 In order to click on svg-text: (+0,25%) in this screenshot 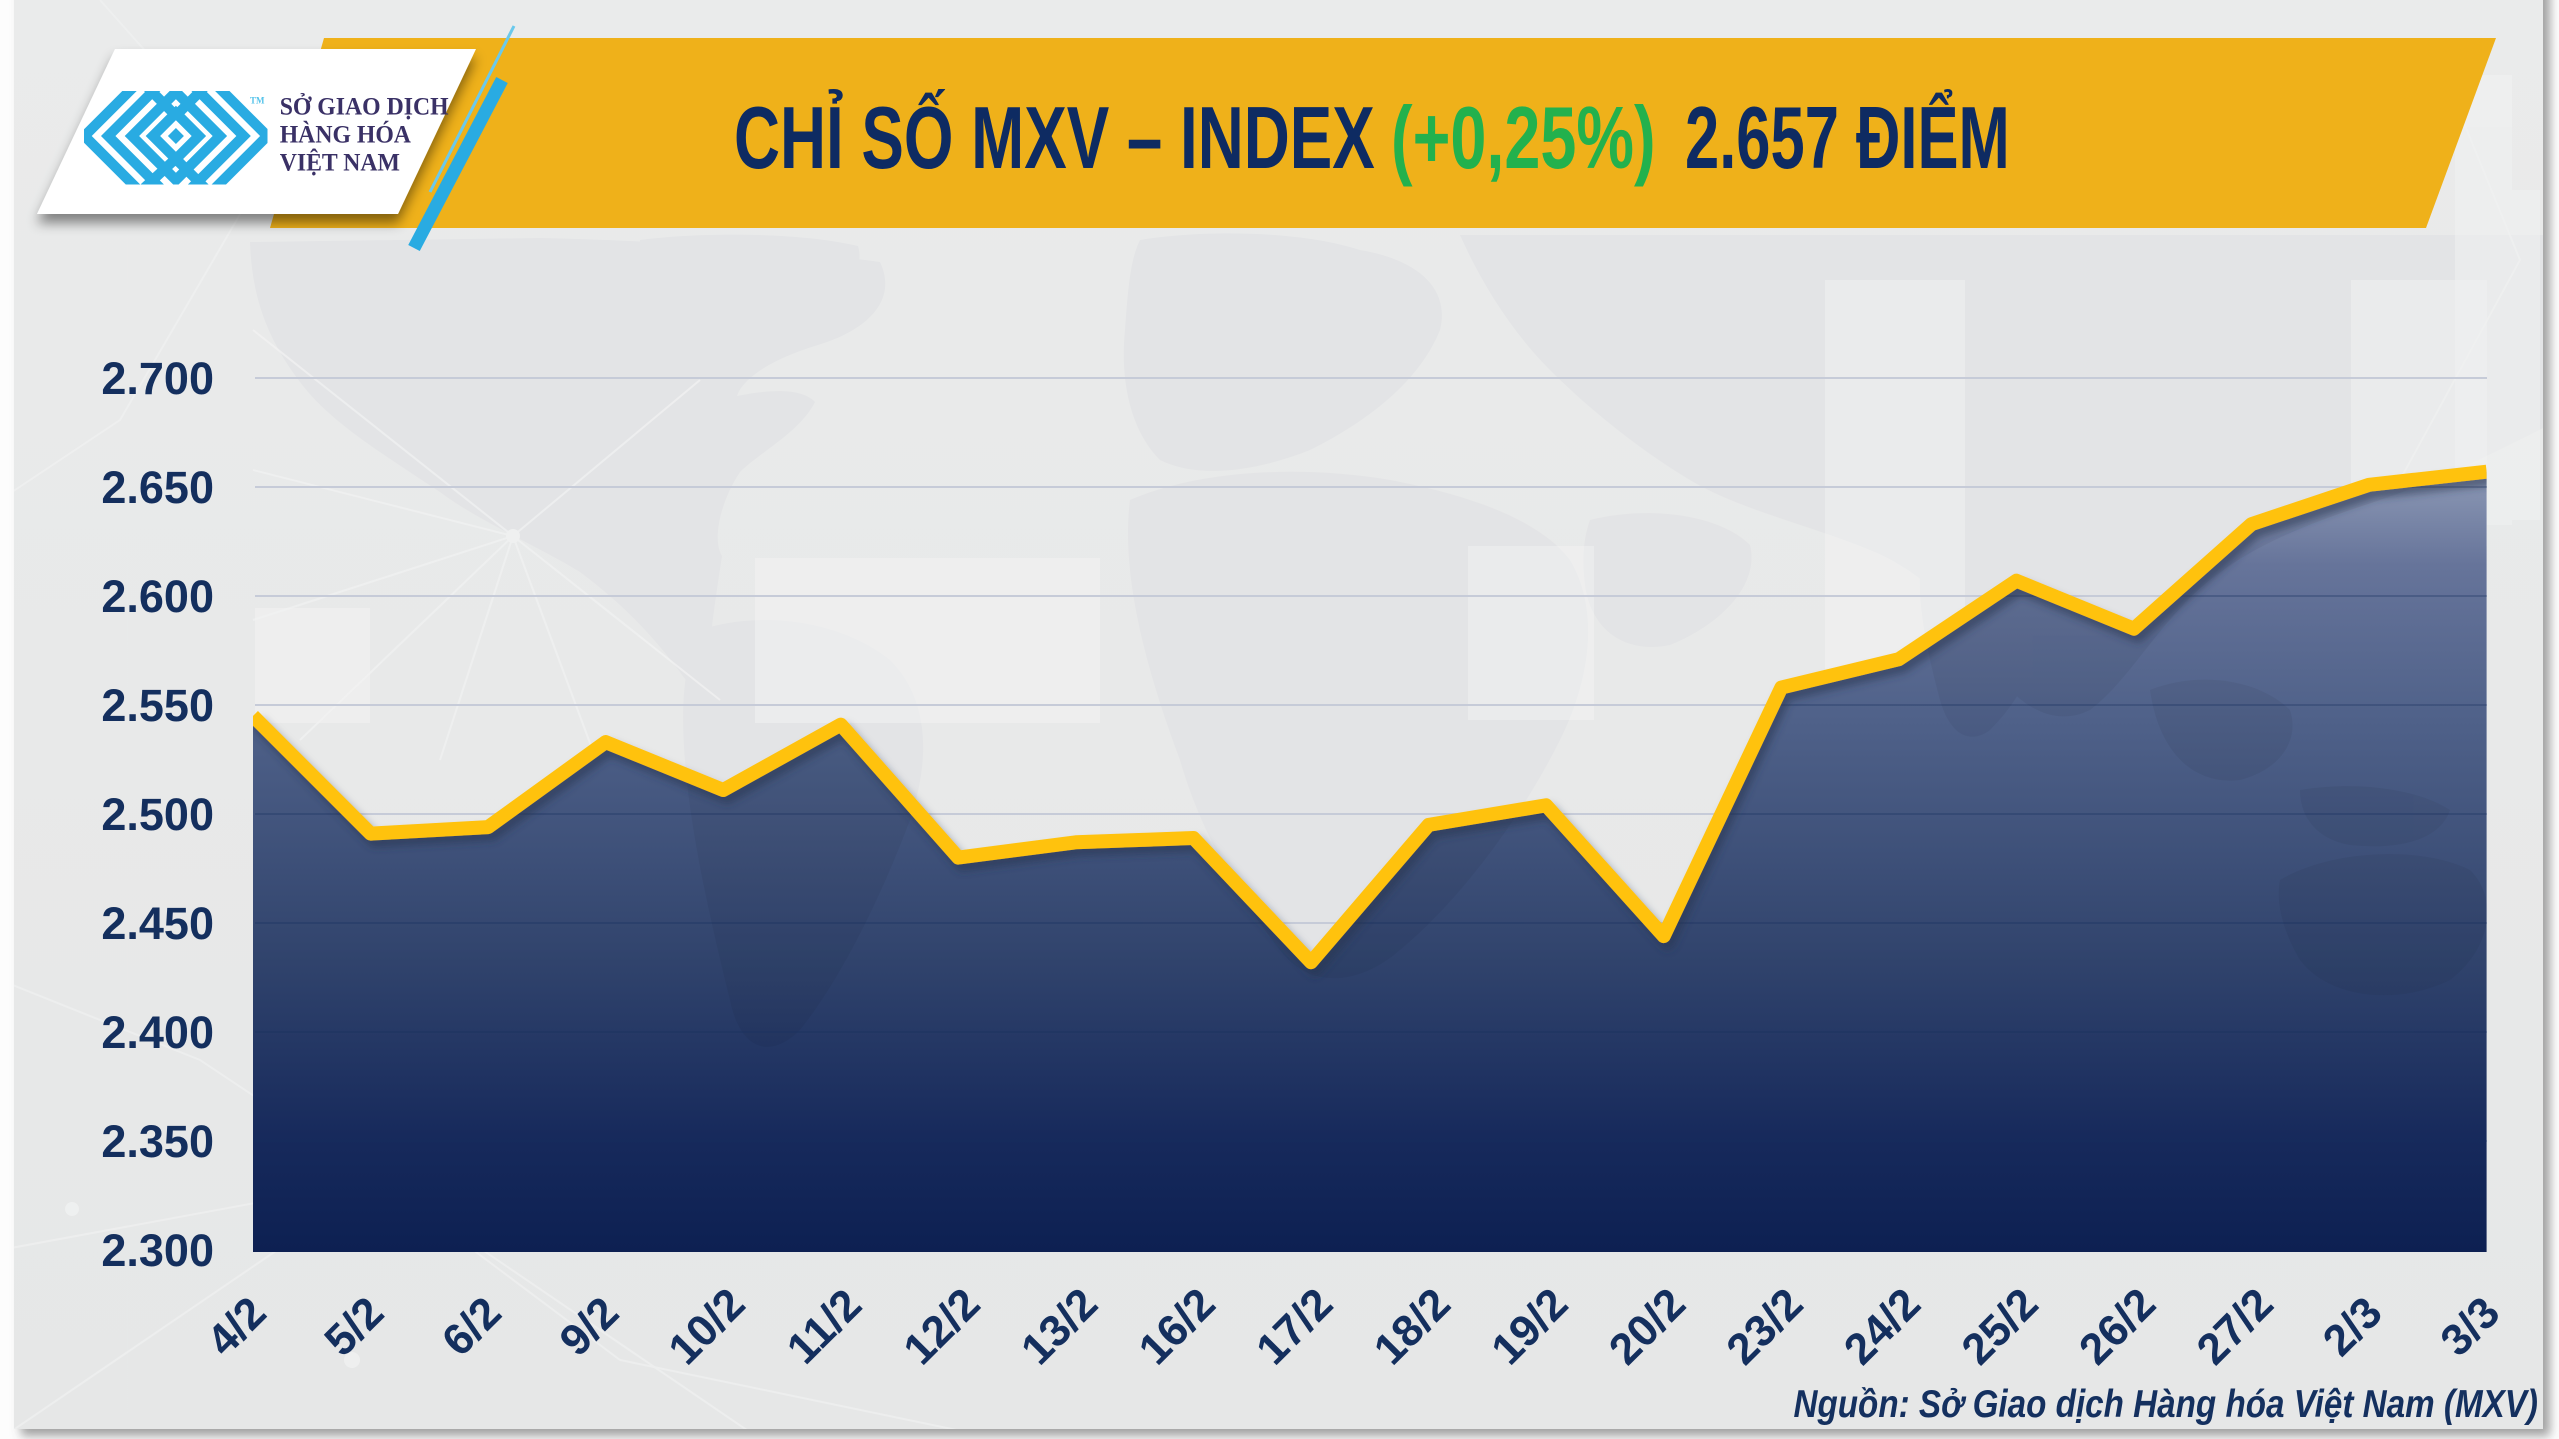, I will do `click(1523, 138)`.